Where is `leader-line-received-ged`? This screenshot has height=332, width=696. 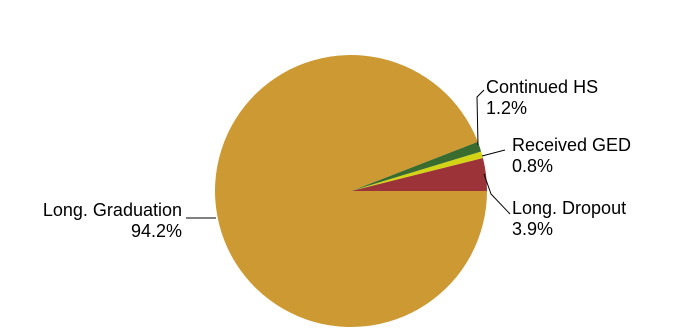
leader-line-received-ged is located at coordinates (493, 153).